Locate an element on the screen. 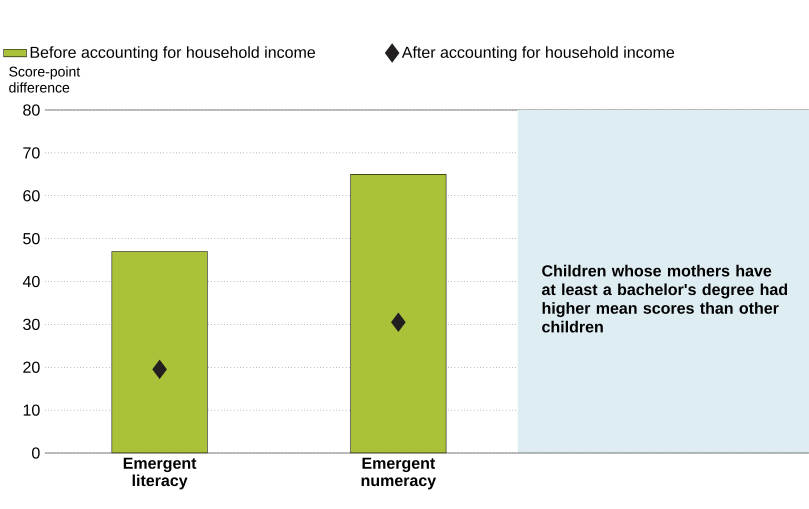 The width and height of the screenshot is (809, 509). text: Children whose mothers have at least a bachelor's degree had higher mean scores than other children is located at coordinates (665, 298).